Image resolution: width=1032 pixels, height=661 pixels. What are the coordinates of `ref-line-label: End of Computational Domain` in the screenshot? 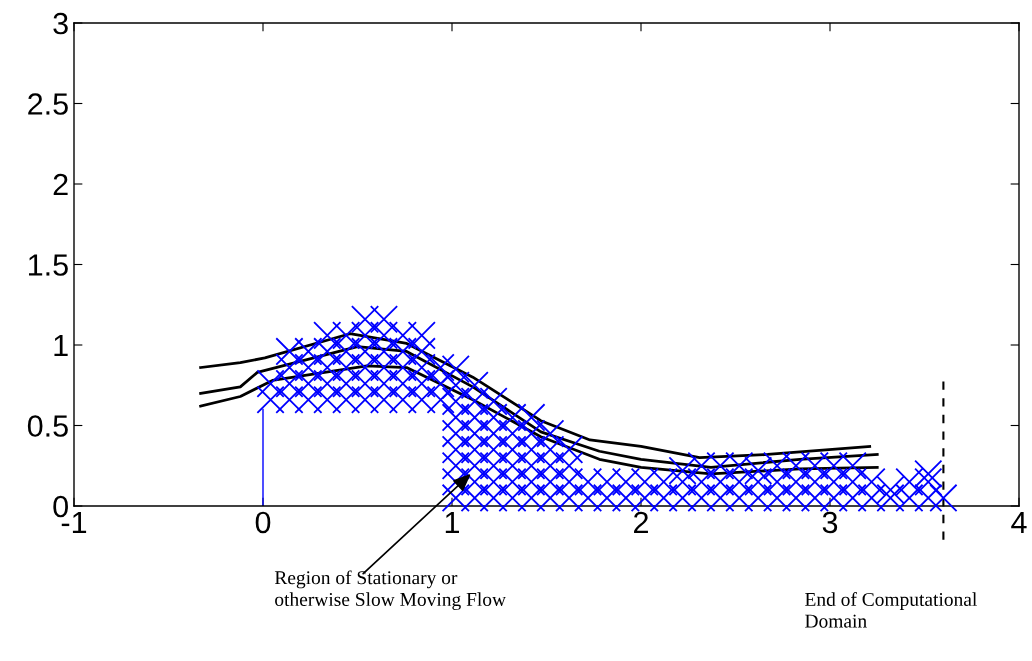 It's located at (891, 610).